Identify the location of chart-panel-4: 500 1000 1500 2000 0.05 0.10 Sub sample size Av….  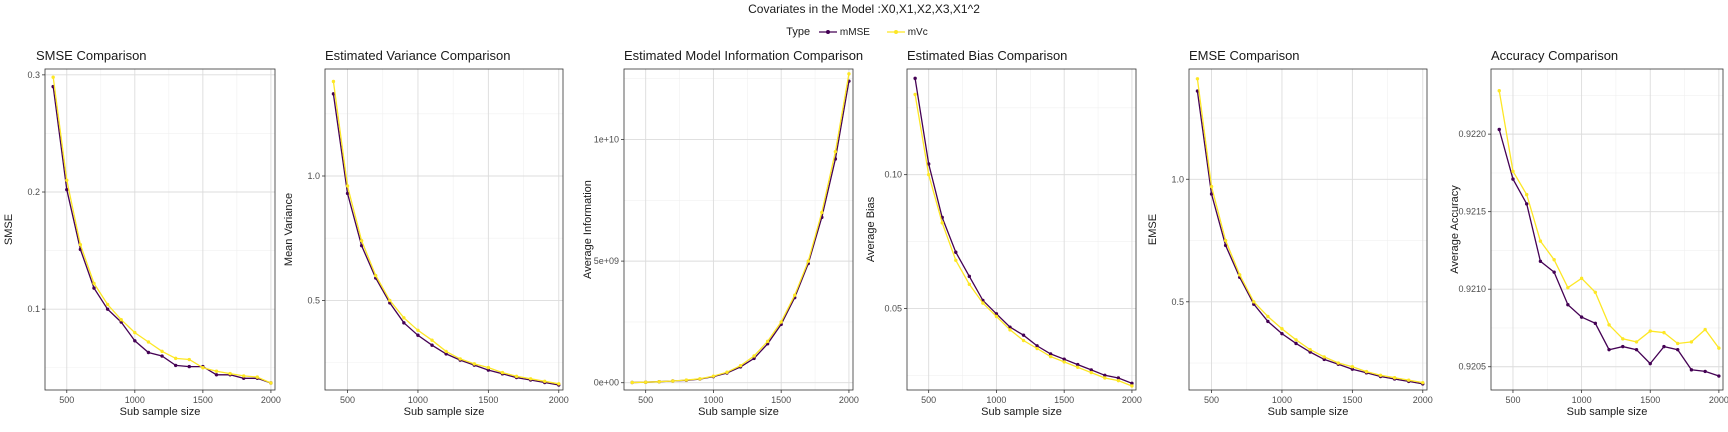
(1003, 243).